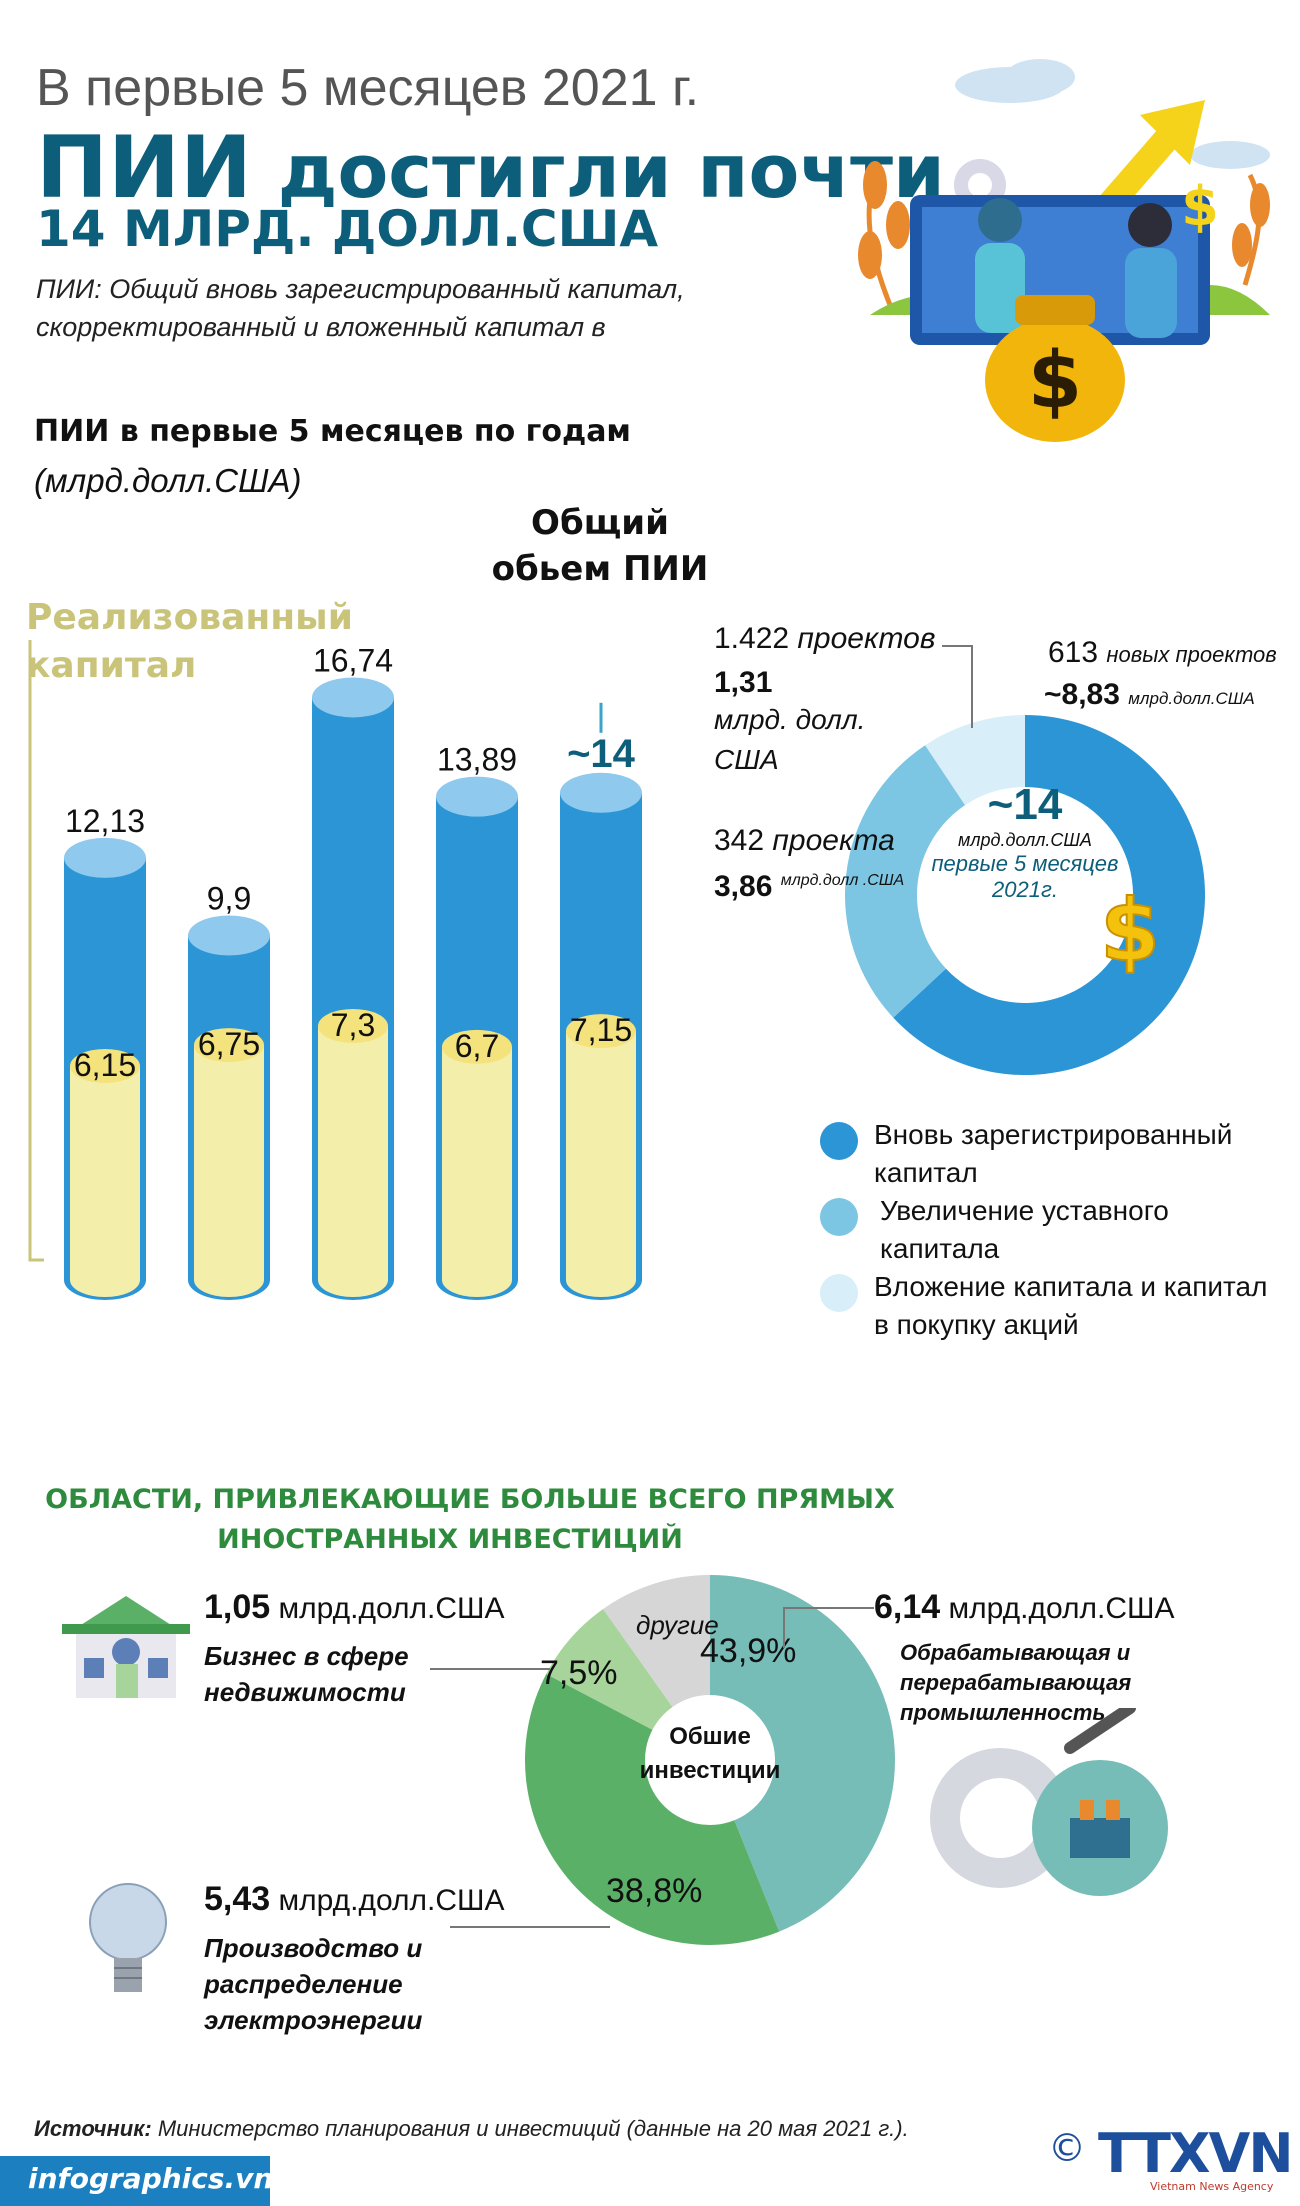 The height and width of the screenshot is (2206, 1300). I want to click on donut1-label-increase: 342 проекта, so click(804, 841).